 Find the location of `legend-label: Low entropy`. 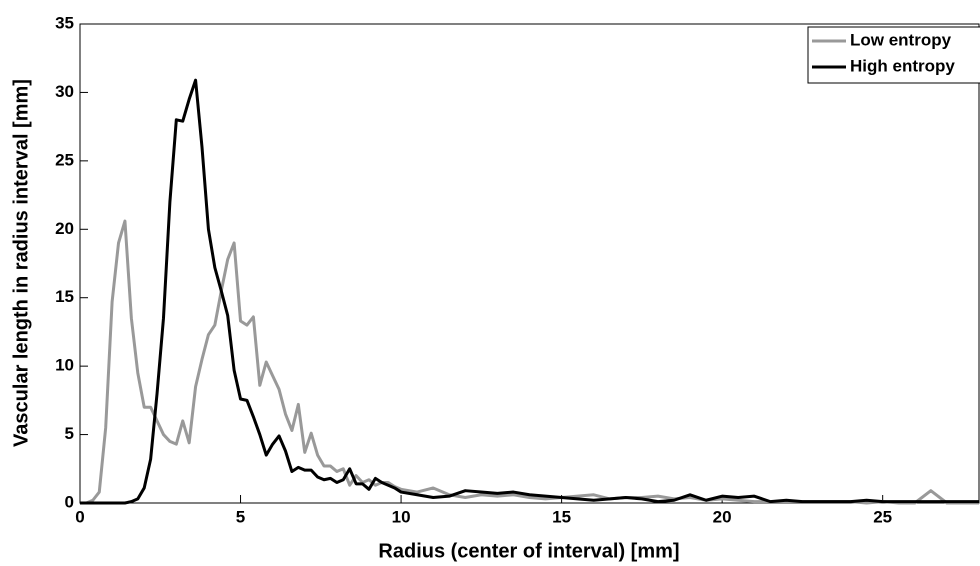

legend-label: Low entropy is located at coordinates (901, 39).